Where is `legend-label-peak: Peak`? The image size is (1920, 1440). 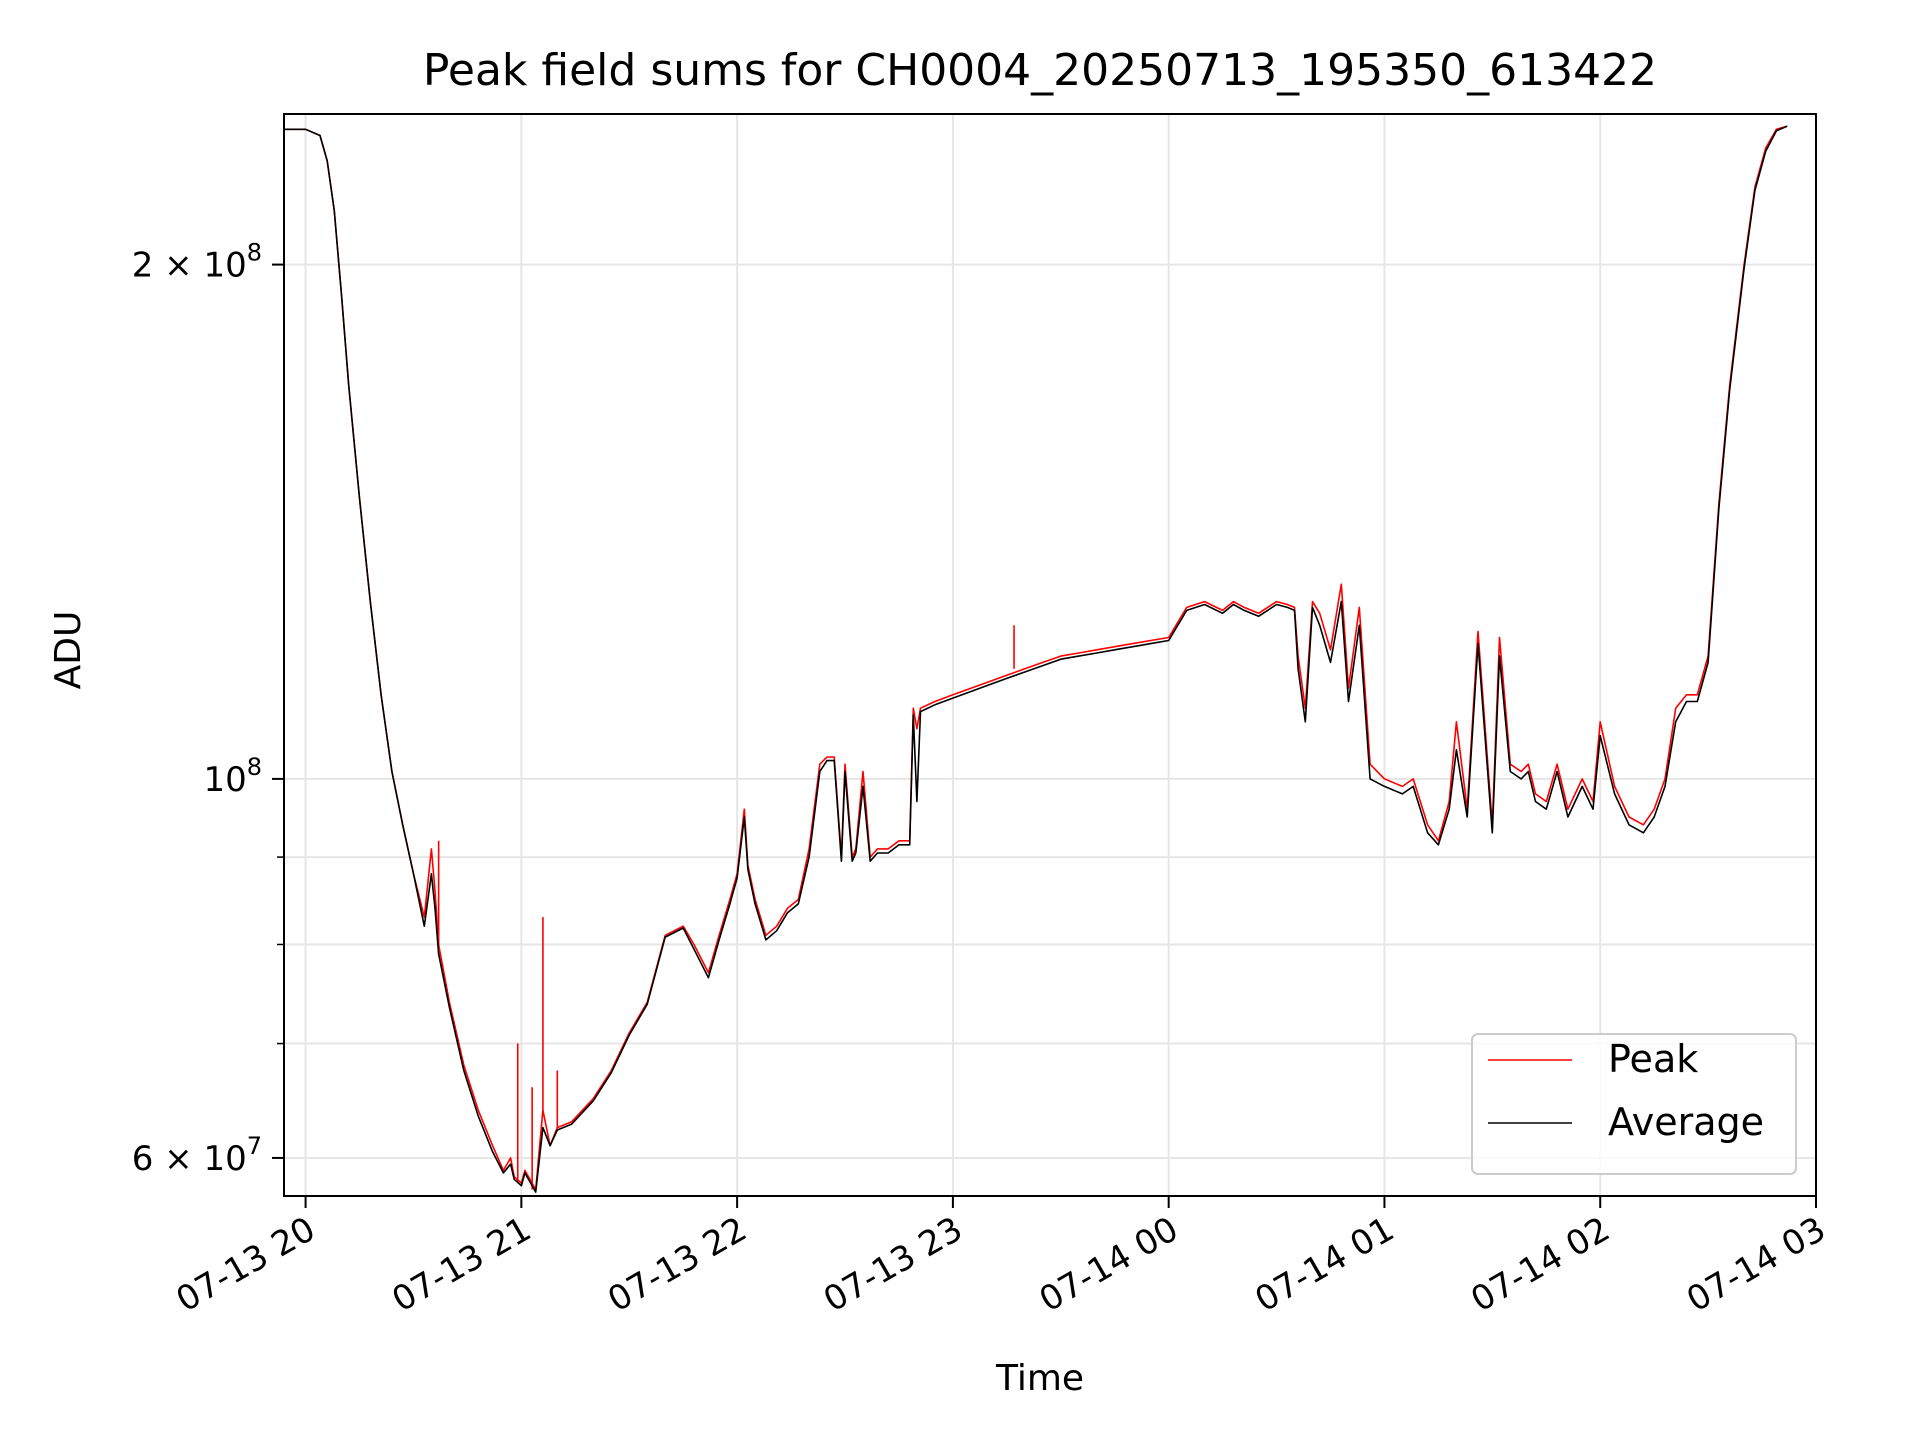 legend-label-peak: Peak is located at coordinates (1653, 1059).